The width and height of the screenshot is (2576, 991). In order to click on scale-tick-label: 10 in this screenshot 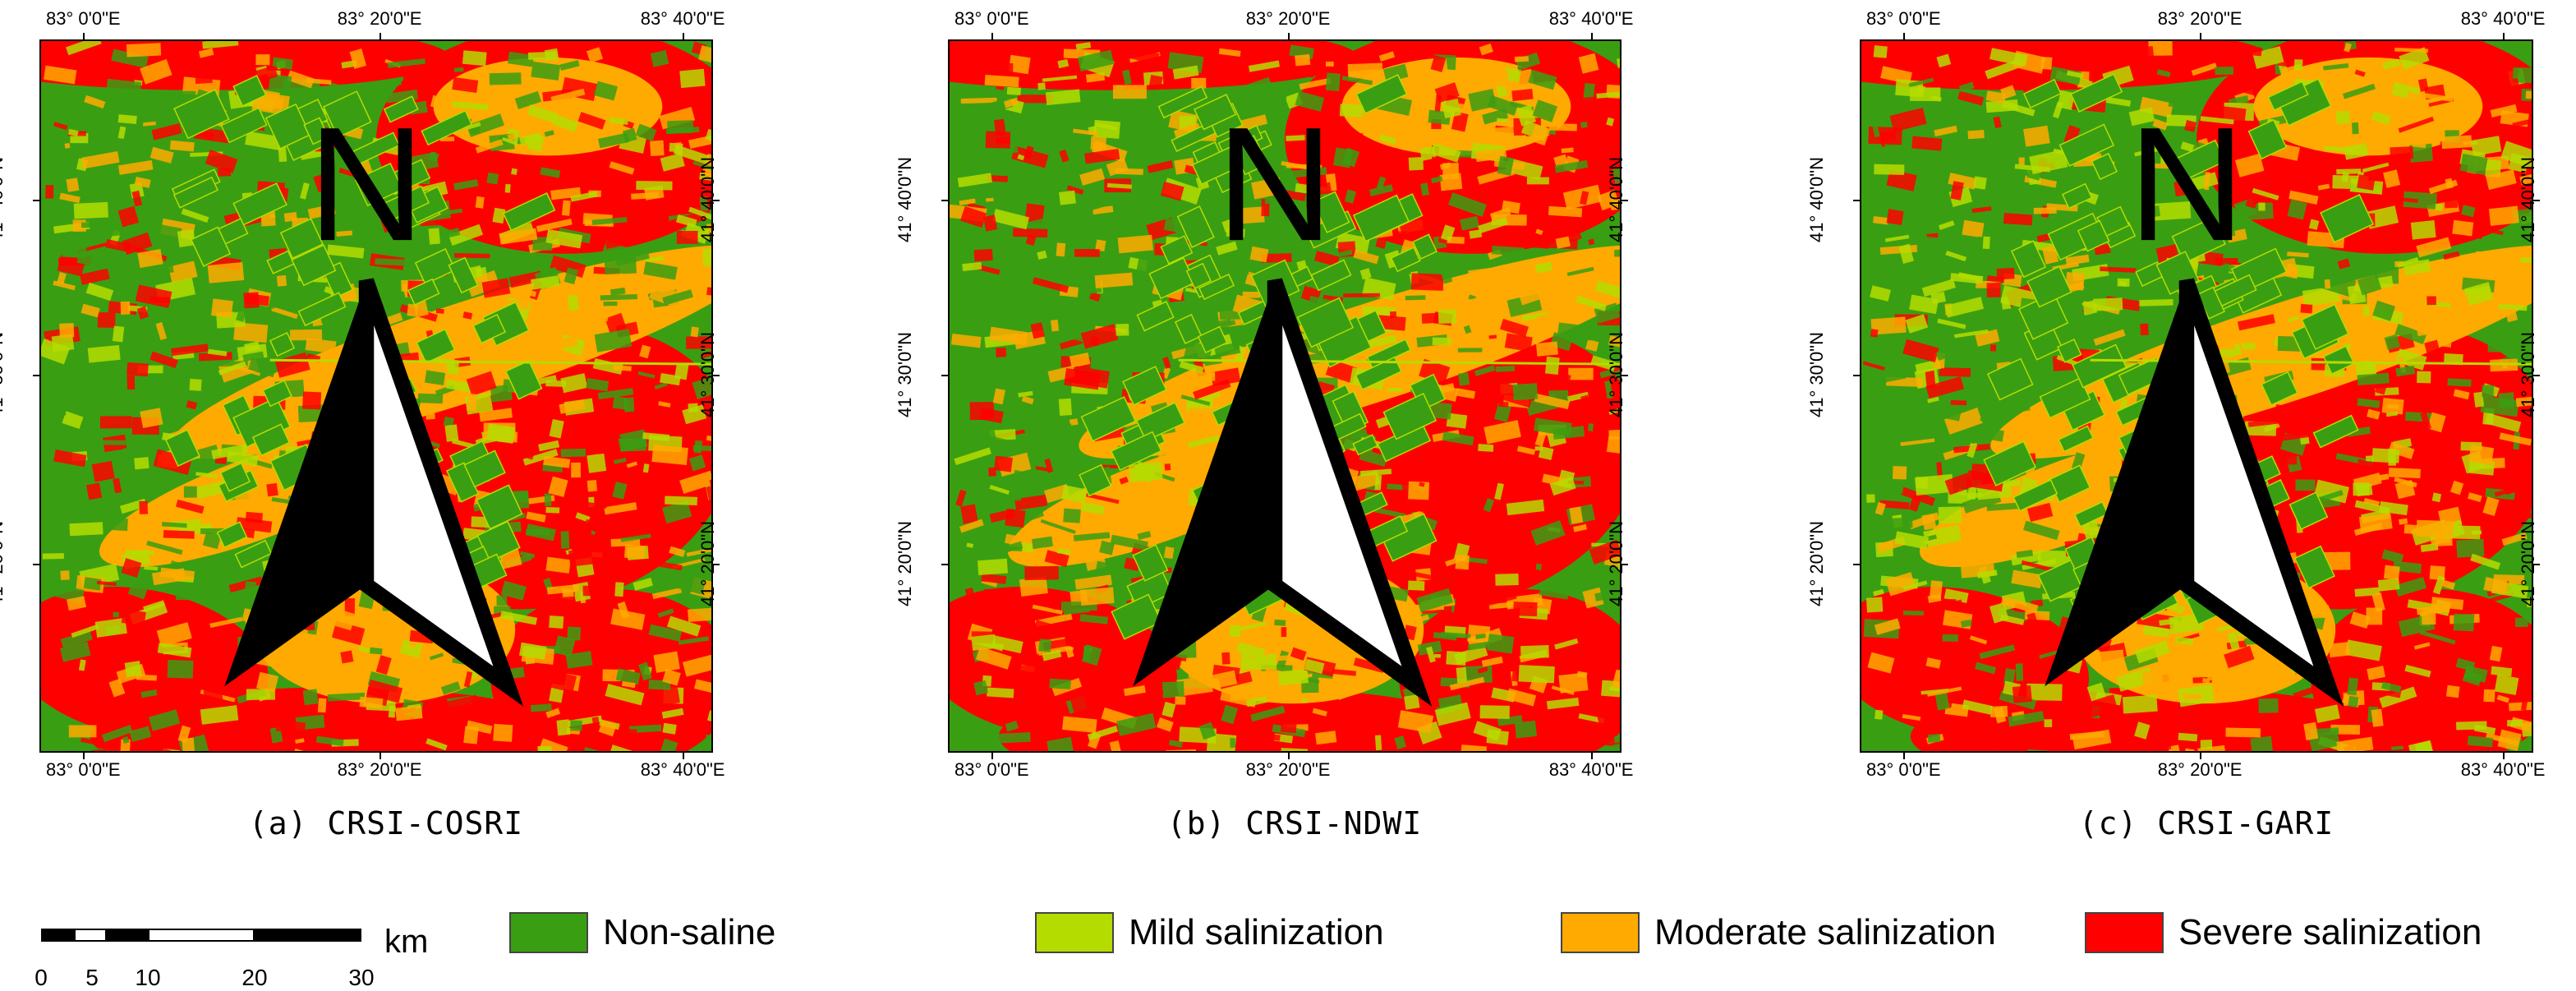, I will do `click(148, 978)`.